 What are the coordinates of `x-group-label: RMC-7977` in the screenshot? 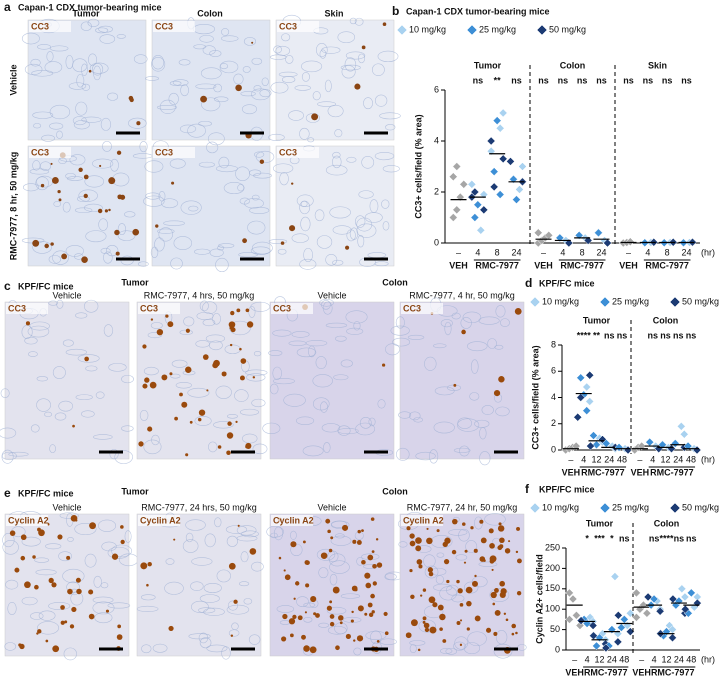 It's located at (582, 265).